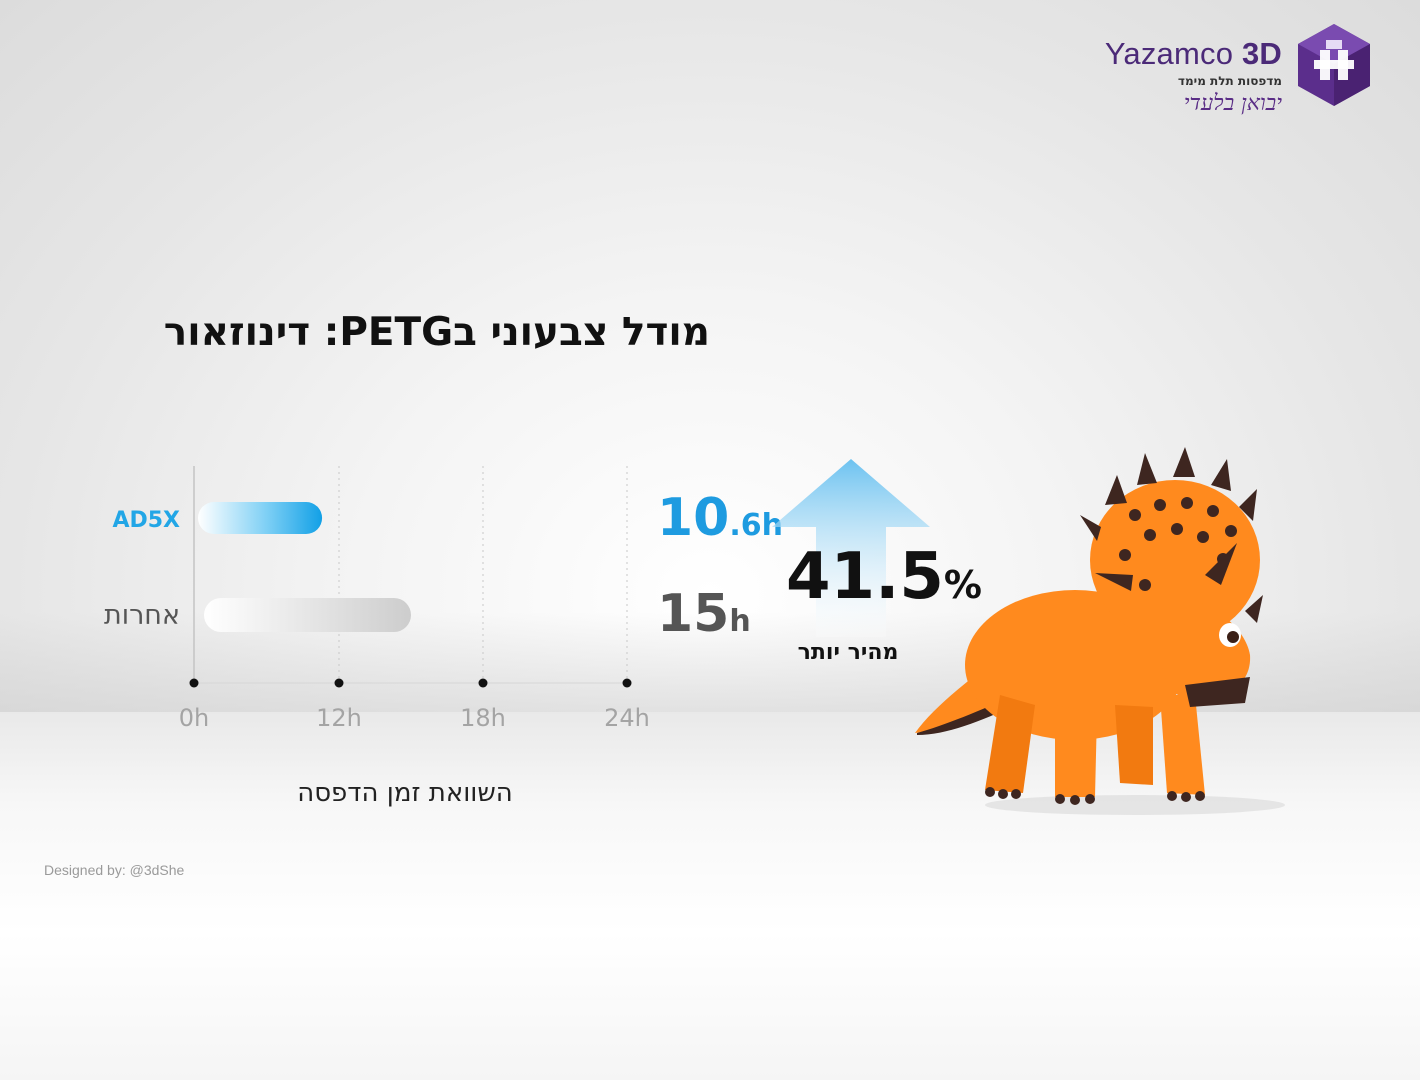  Describe the element at coordinates (1232, 103) in the screenshot. I see `brand-script: יבואן בלעדי` at that location.